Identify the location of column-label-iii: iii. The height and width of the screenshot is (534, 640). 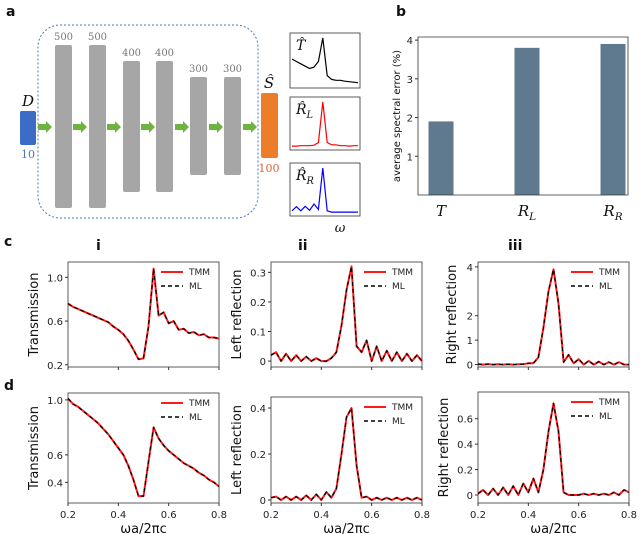
(515, 246).